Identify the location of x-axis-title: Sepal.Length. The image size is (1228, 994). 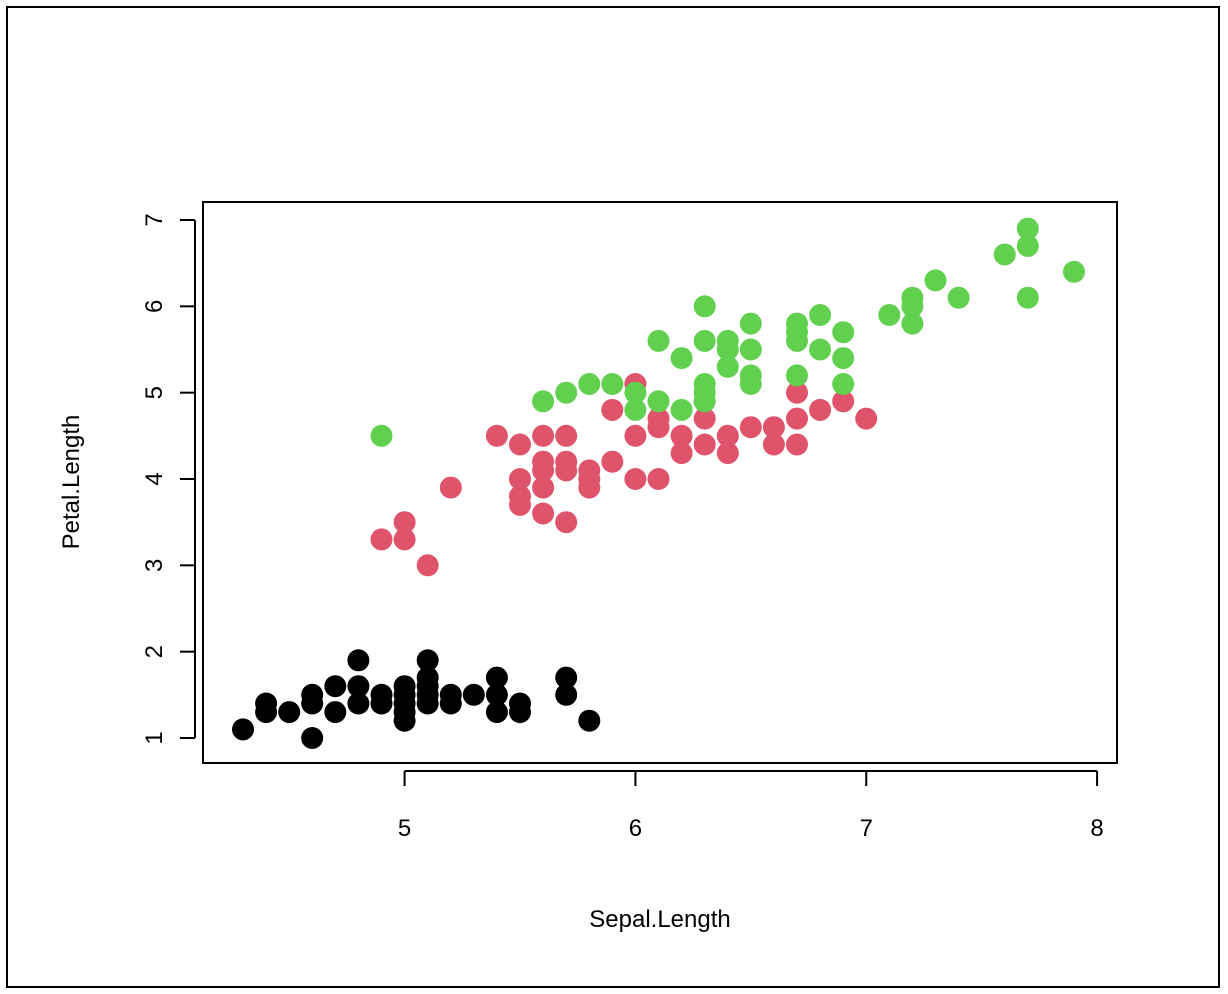
(659, 919).